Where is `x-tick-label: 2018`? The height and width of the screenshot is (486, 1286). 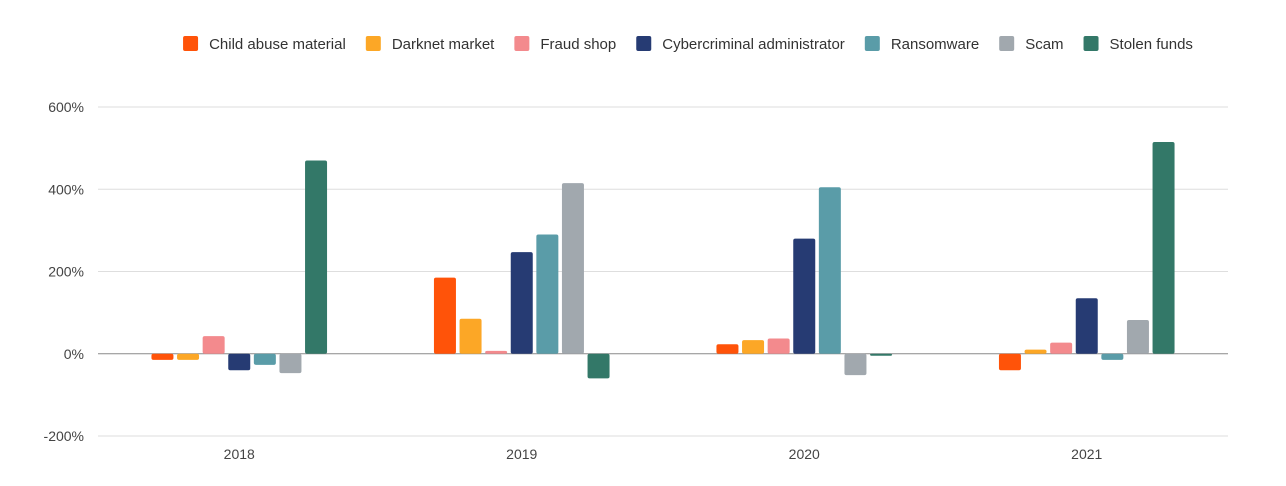 x-tick-label: 2018 is located at coordinates (239, 454).